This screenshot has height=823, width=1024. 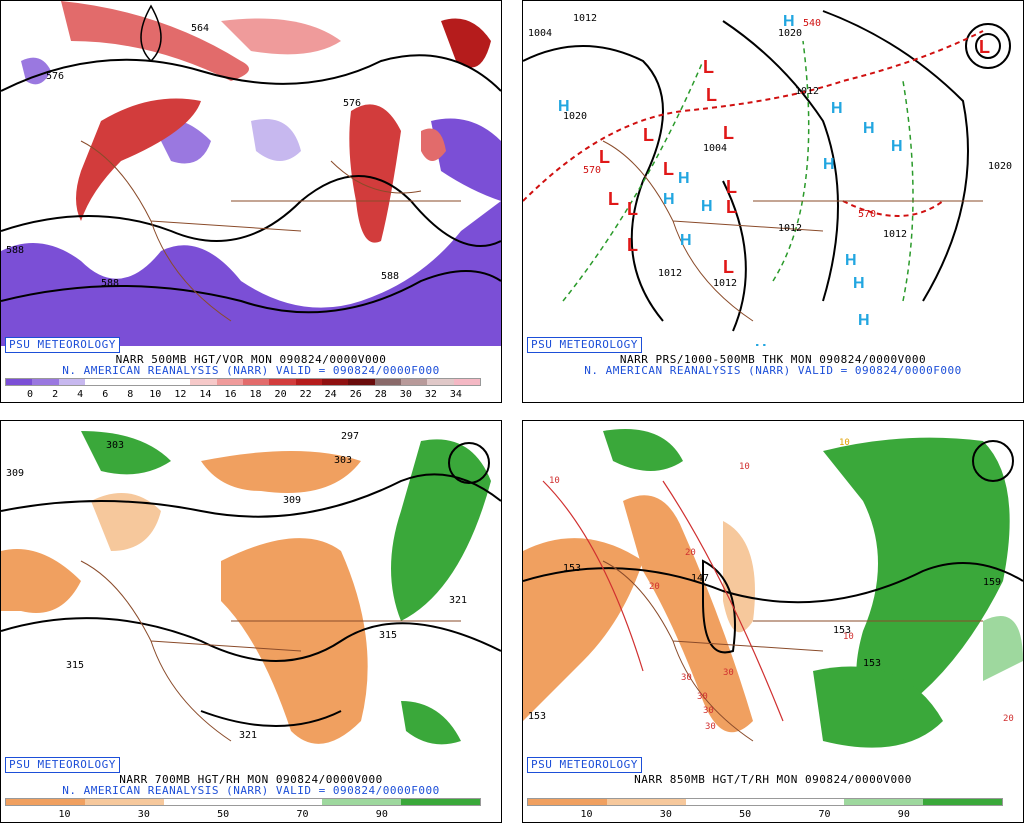 I want to click on colorbar-tick-label: 22, so click(x=305, y=394).